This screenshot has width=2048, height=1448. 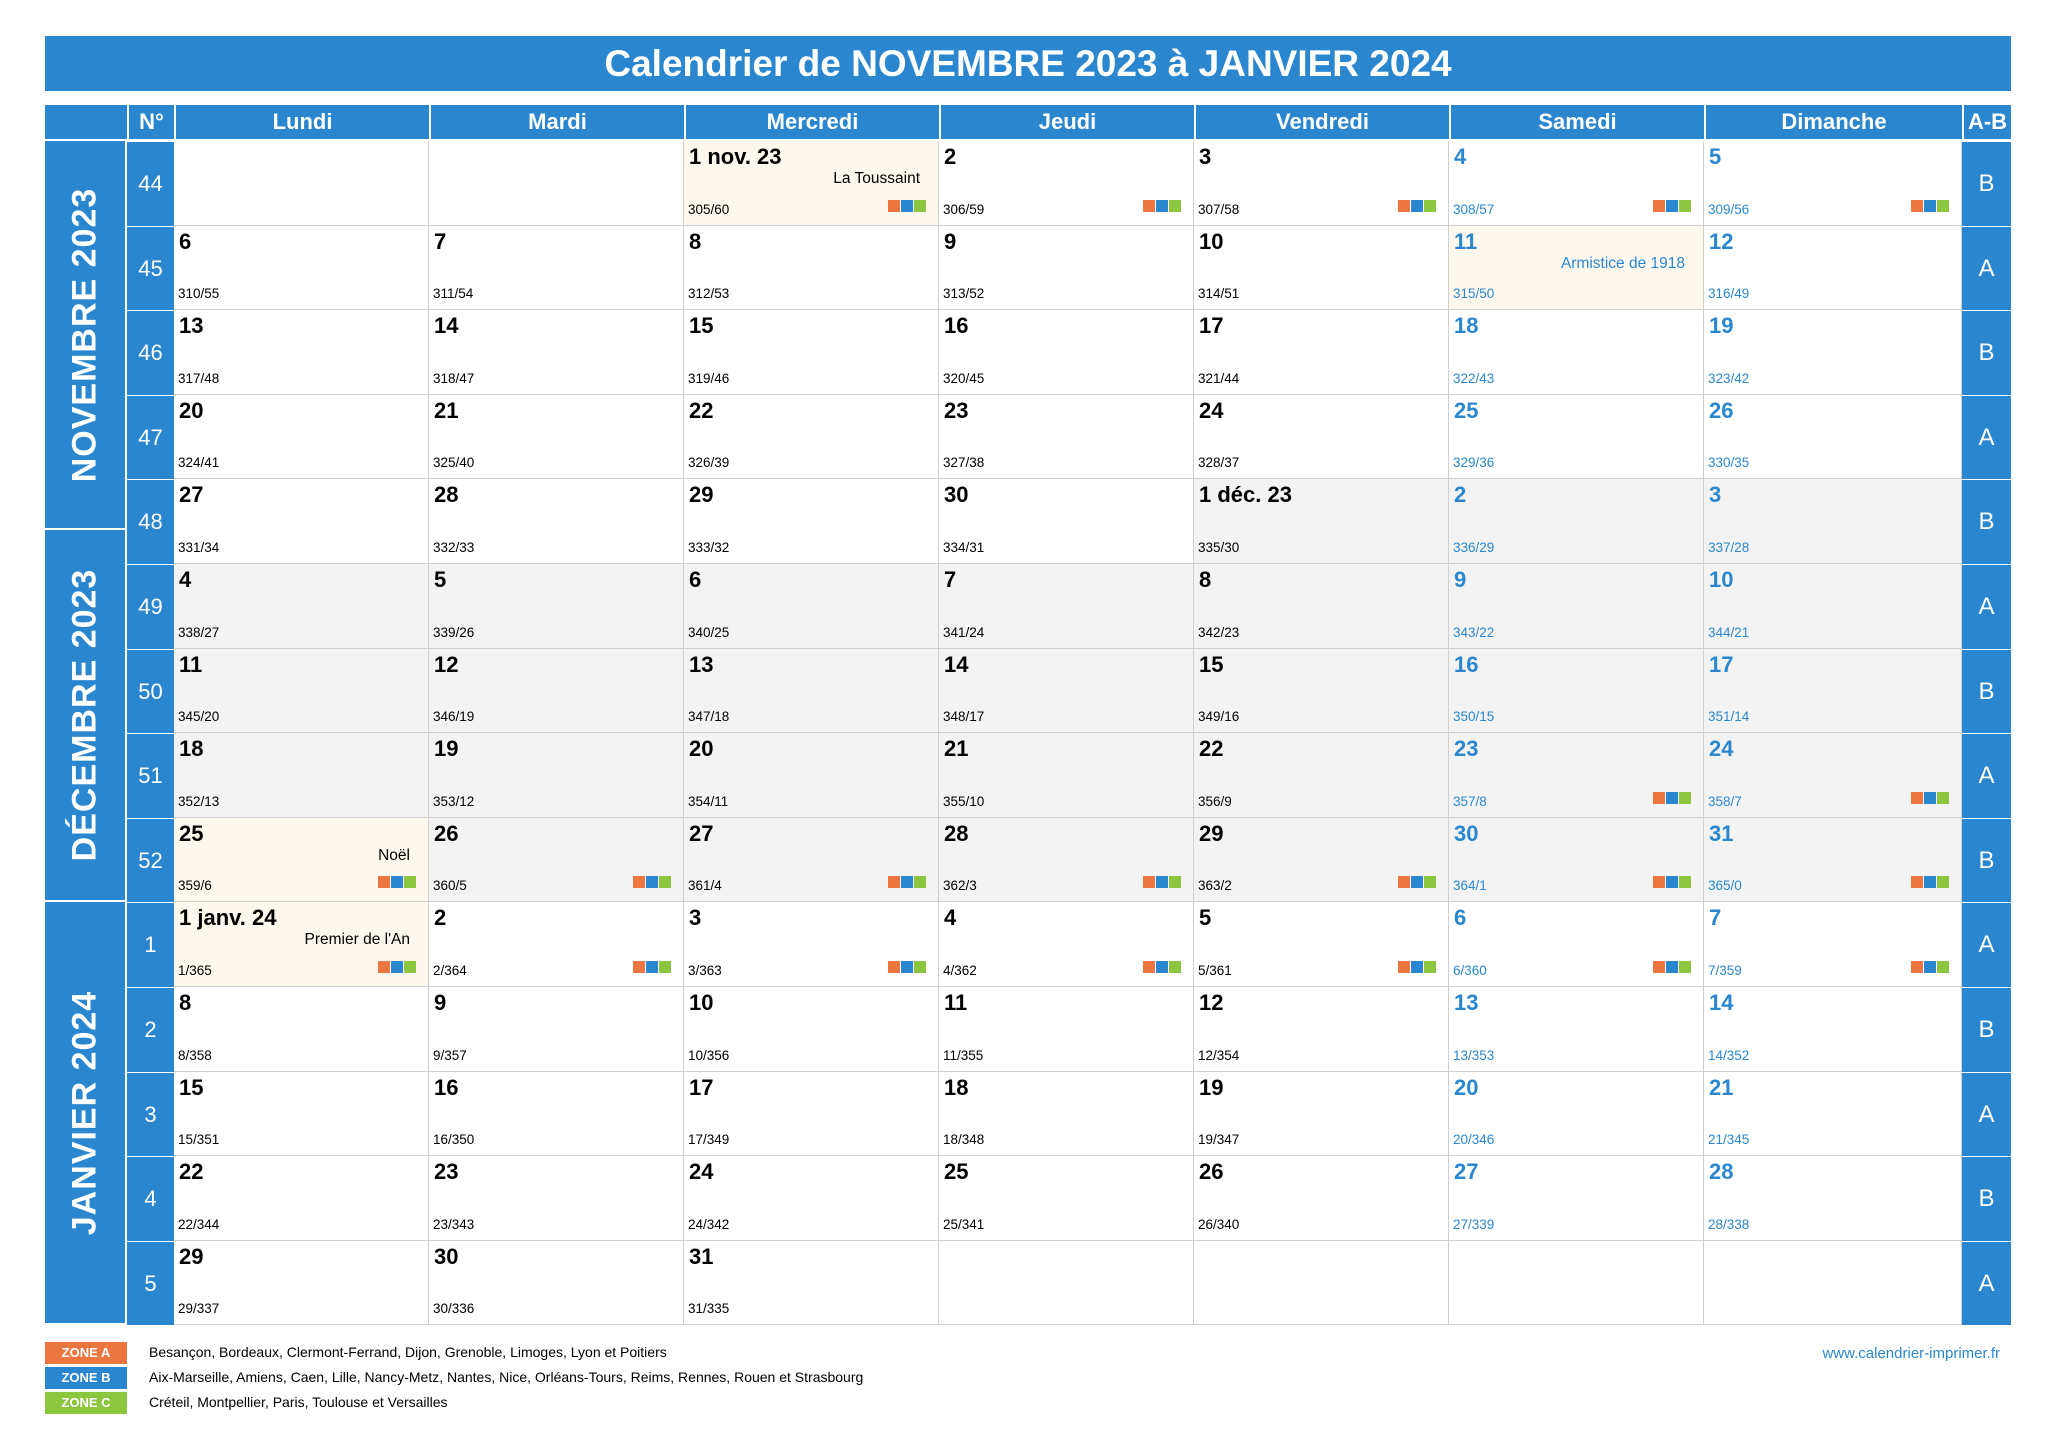 What do you see at coordinates (1671, 797) in the screenshot?
I see `school-holiday-zones` at bounding box center [1671, 797].